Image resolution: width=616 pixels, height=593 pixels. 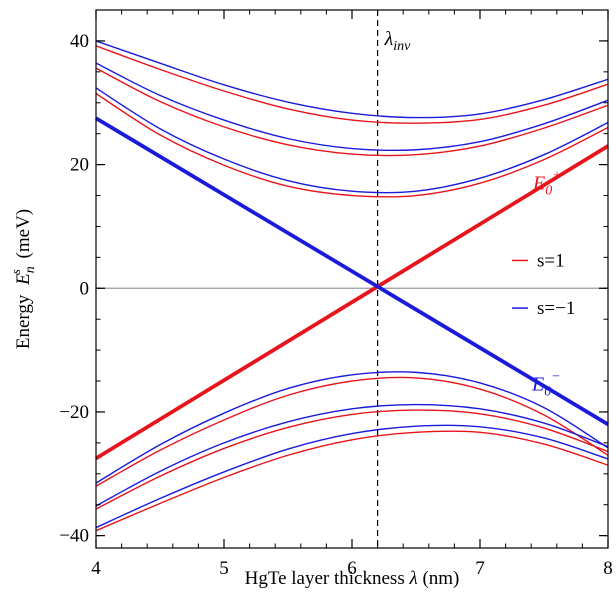 What do you see at coordinates (480, 568) in the screenshot?
I see `x-tick-label: 7` at bounding box center [480, 568].